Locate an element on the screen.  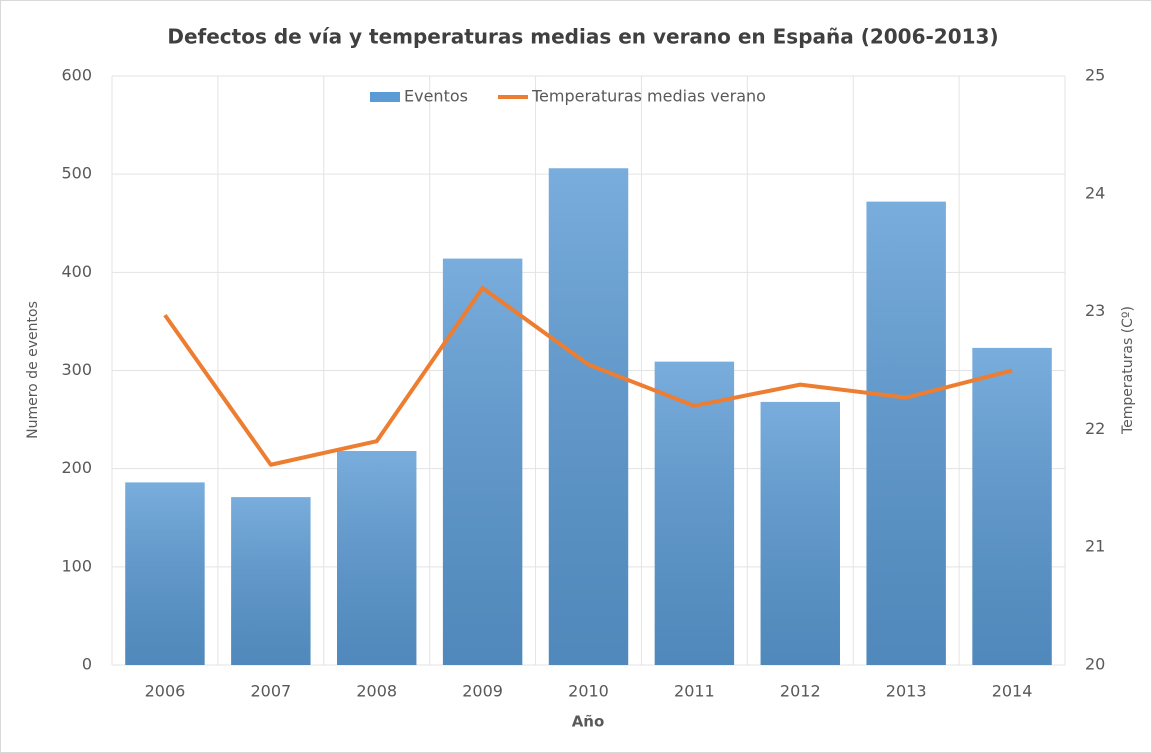
x-tick-label: 2010 is located at coordinates (588, 691).